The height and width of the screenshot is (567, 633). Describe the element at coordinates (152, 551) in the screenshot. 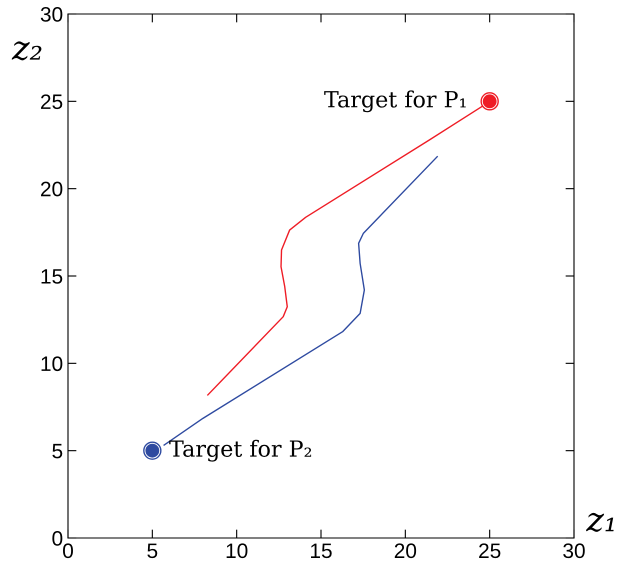

I see `x-tick-label: 5` at that location.